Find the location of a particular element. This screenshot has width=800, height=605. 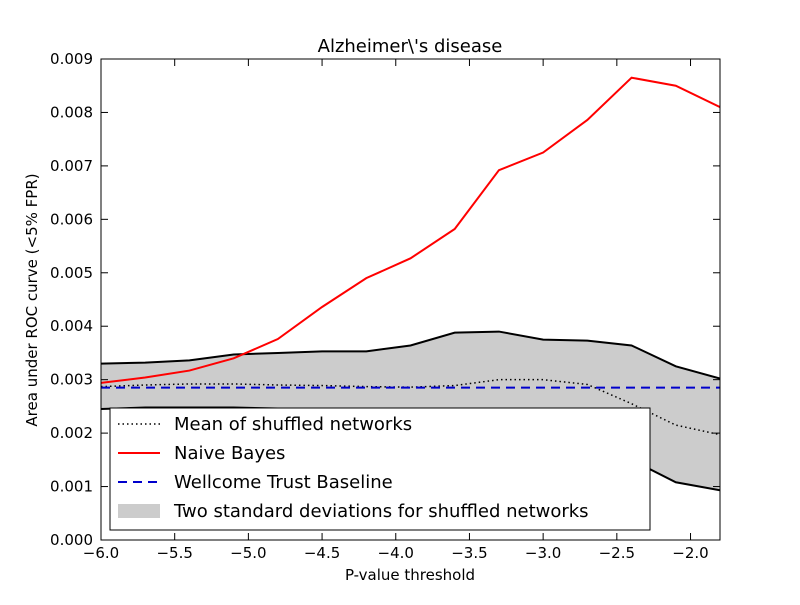

legend-box is located at coordinates (380, 469).